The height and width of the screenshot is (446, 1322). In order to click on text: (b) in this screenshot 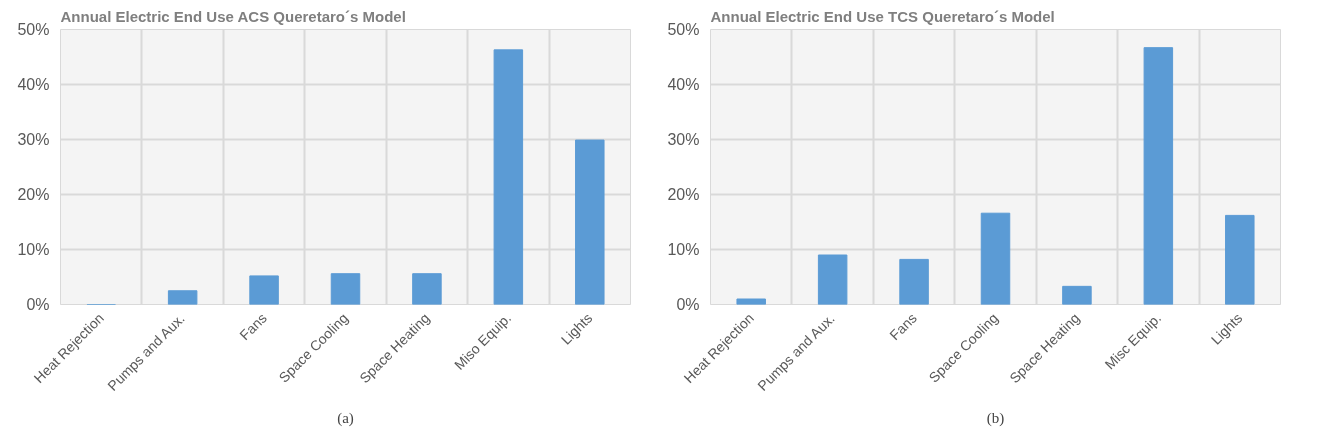, I will do `click(995, 418)`.